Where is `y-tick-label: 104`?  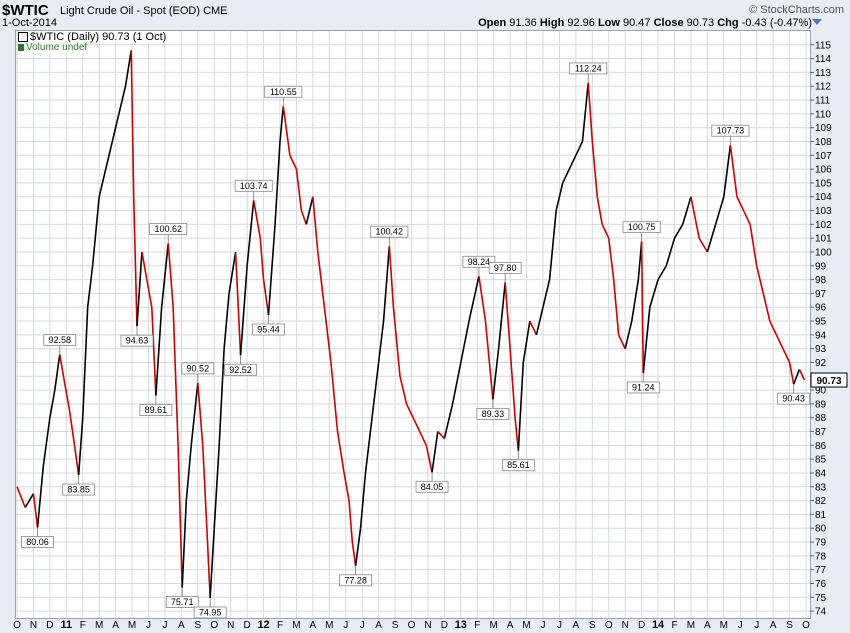
y-tick-label: 104 is located at coordinates (823, 197).